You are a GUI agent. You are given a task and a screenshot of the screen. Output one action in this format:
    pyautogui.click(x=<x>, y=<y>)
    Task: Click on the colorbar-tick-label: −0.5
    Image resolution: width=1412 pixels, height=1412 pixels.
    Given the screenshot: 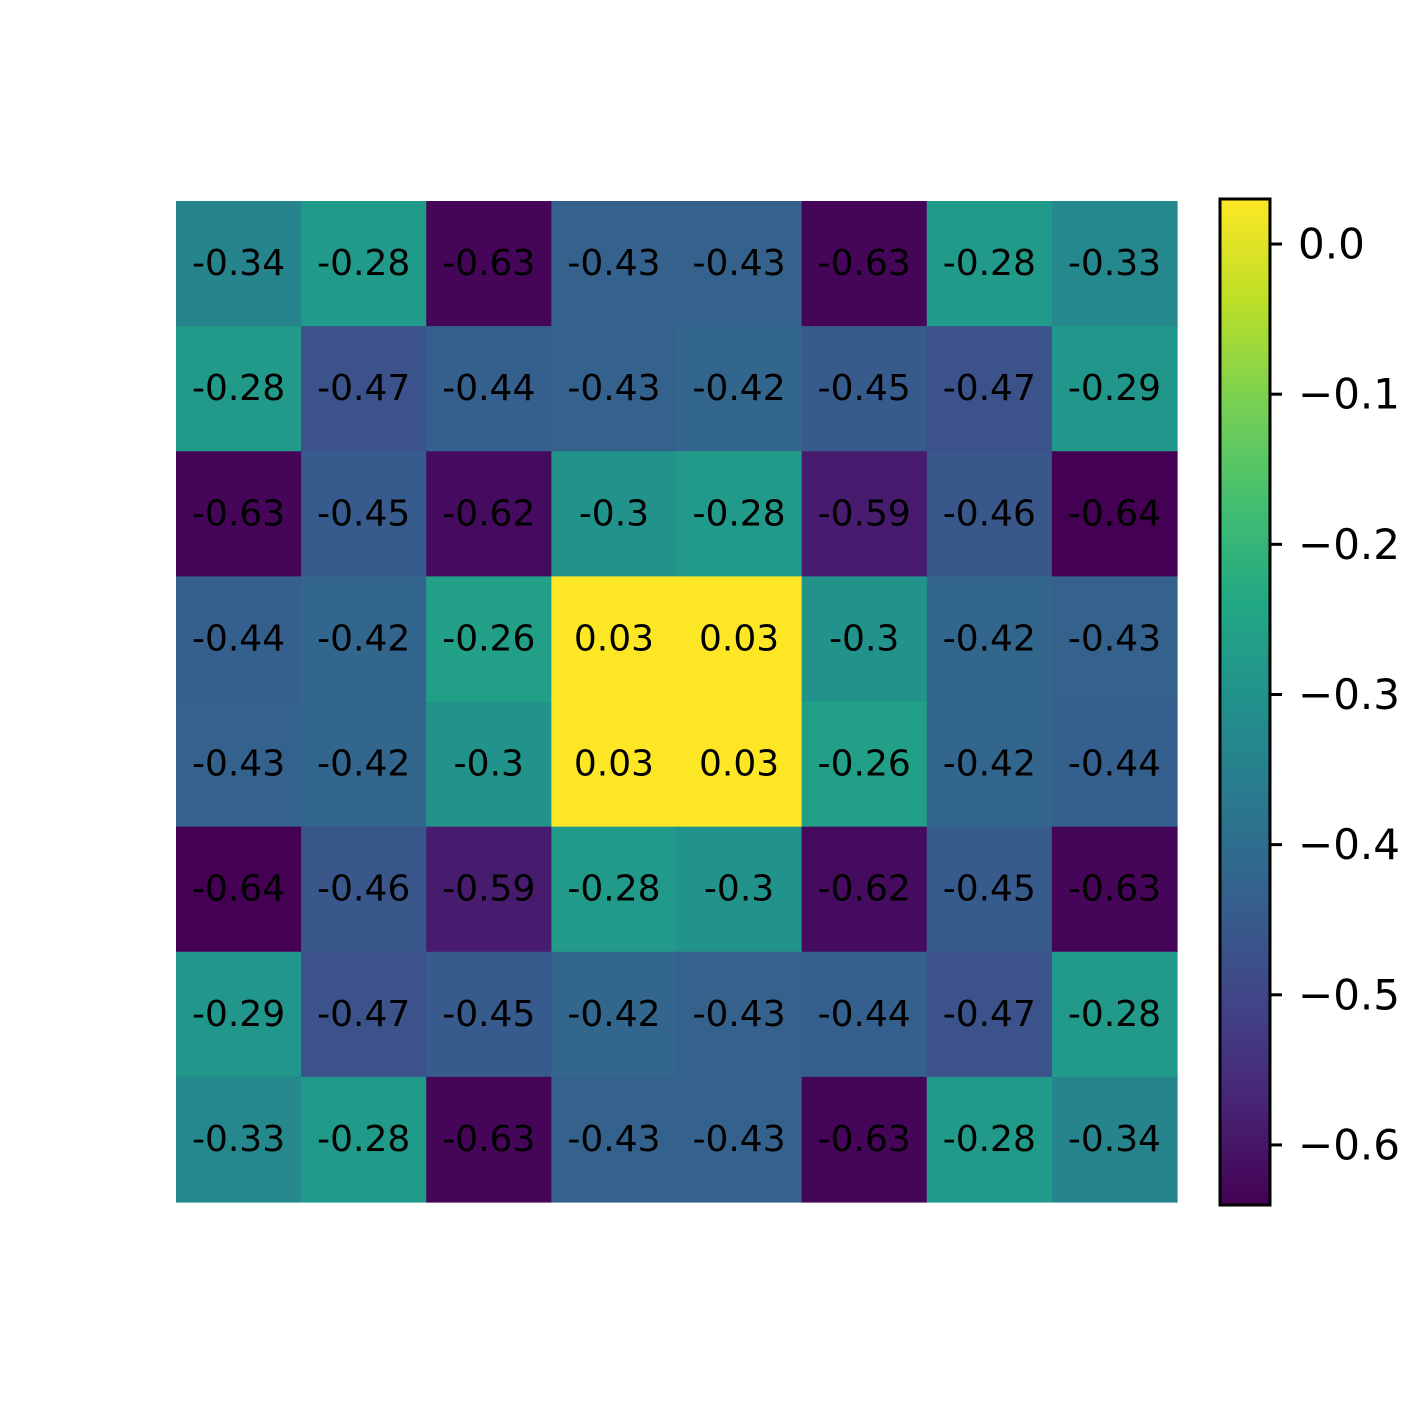 What is the action you would take?
    pyautogui.click(x=1349, y=994)
    